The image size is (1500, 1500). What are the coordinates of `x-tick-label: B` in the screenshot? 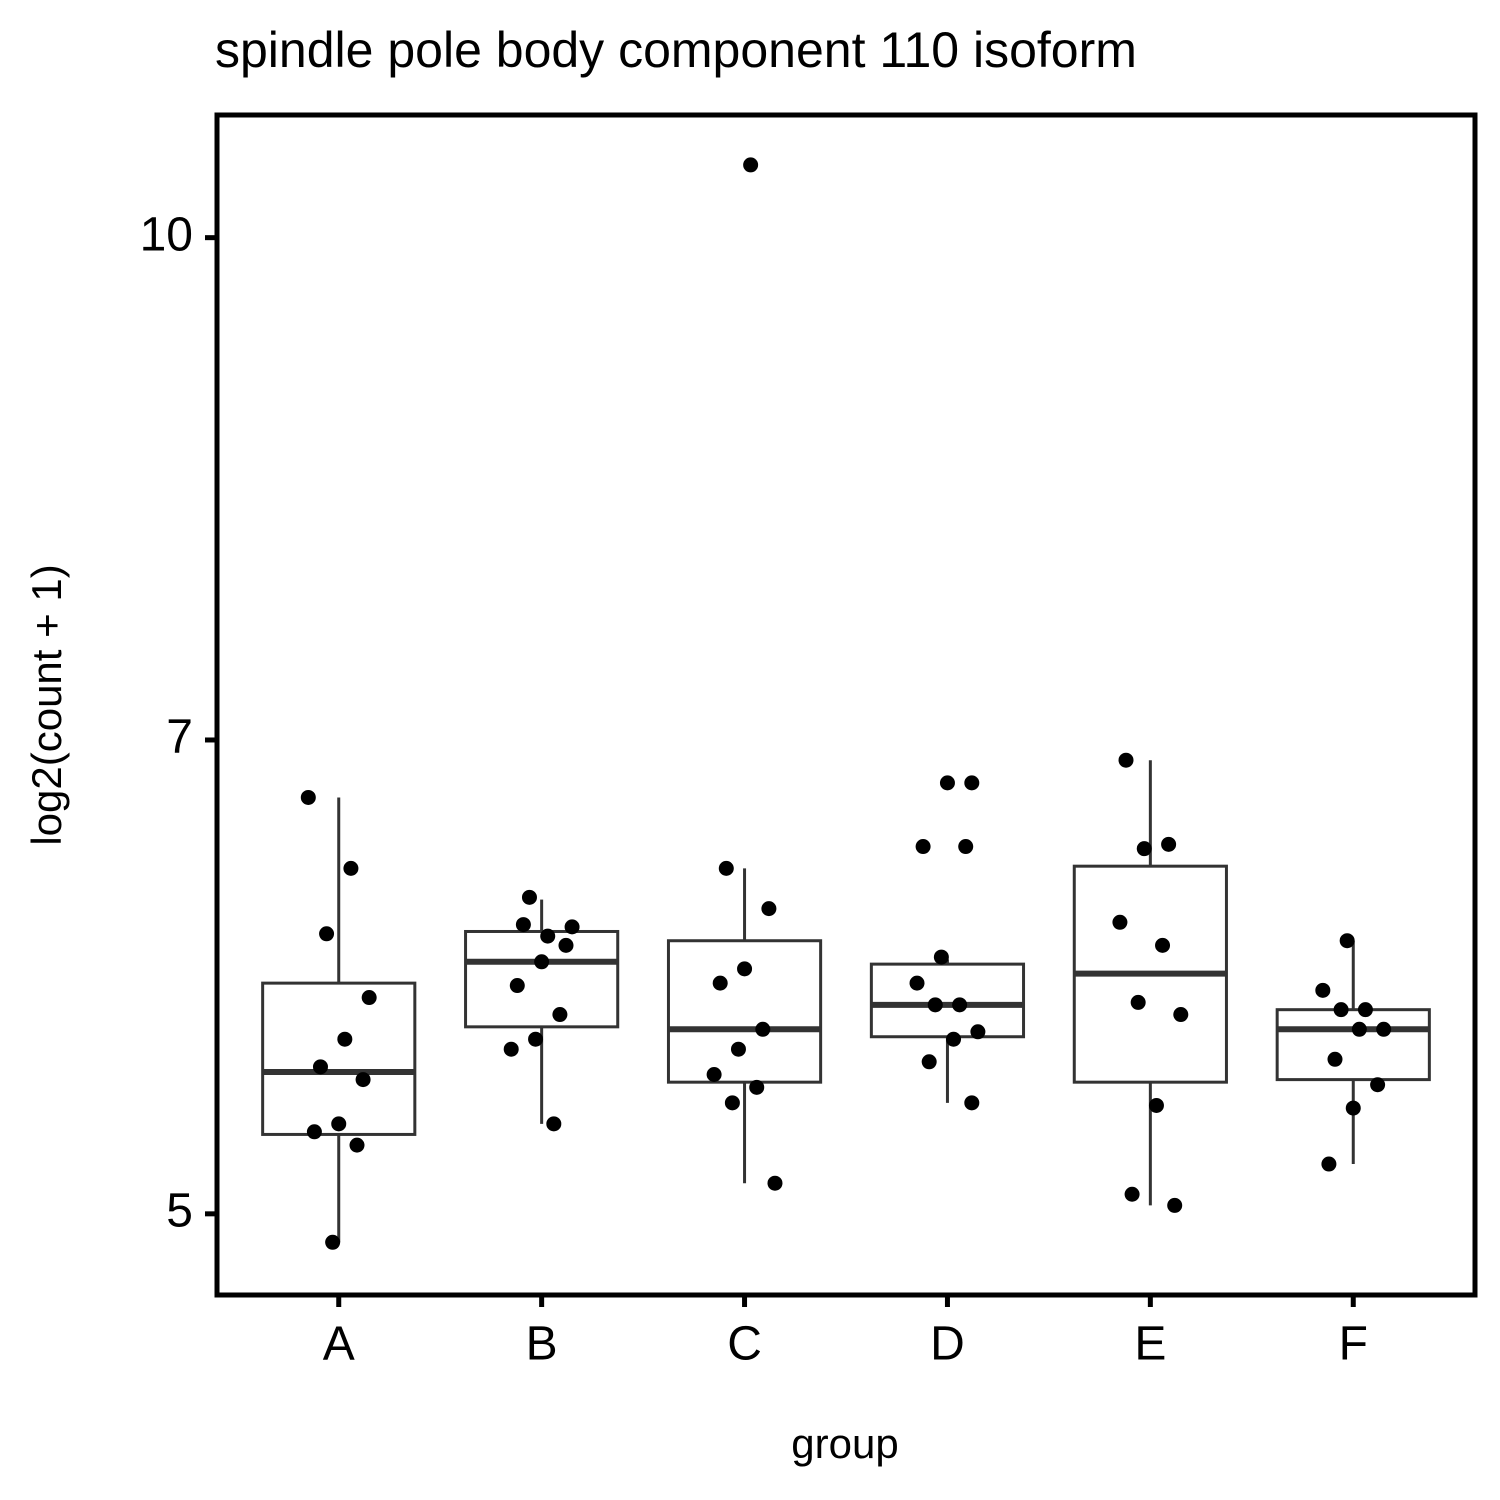 It's located at (542, 1344).